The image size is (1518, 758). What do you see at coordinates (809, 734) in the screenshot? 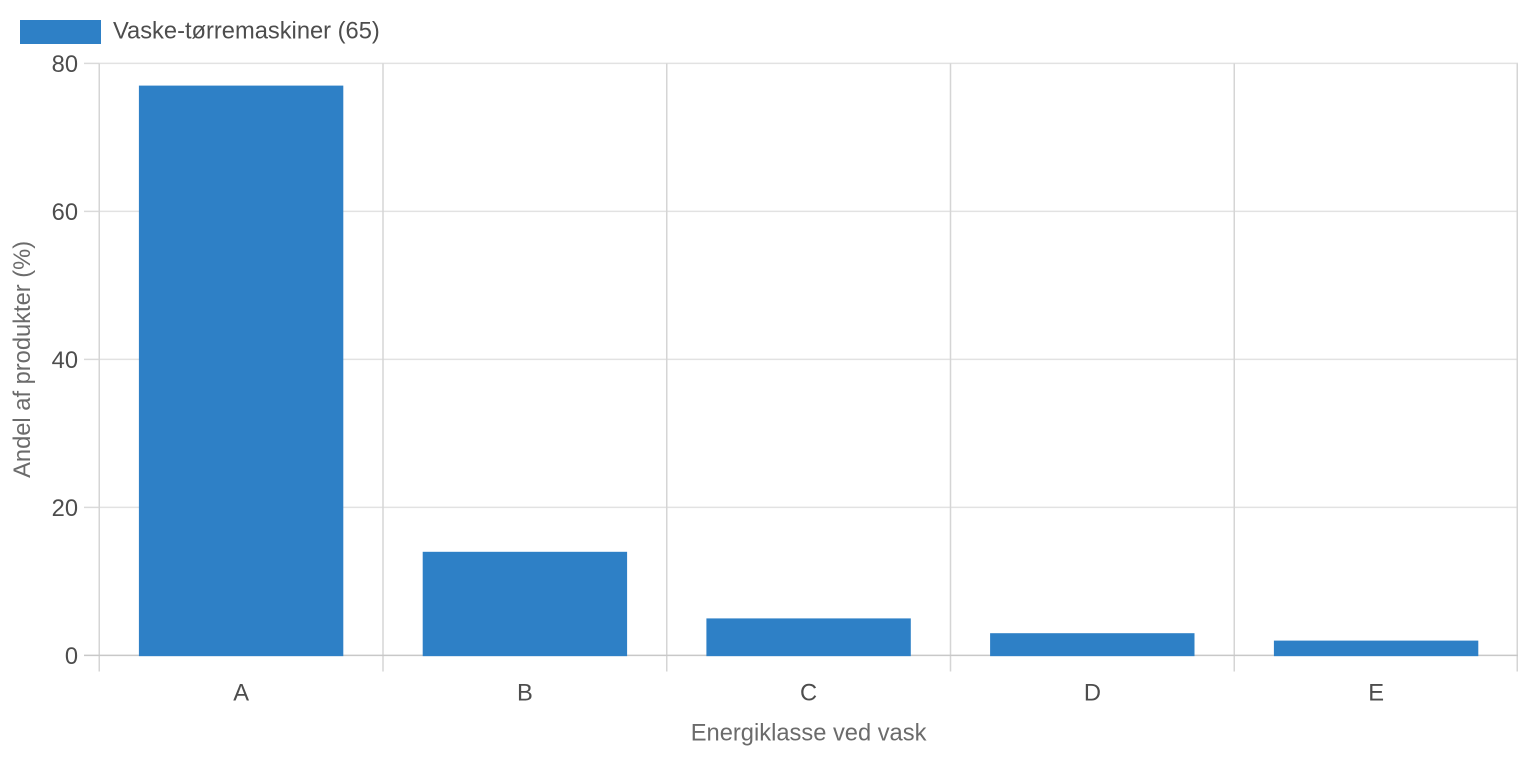
I see `svg-text: Energiklasse ved vask` at bounding box center [809, 734].